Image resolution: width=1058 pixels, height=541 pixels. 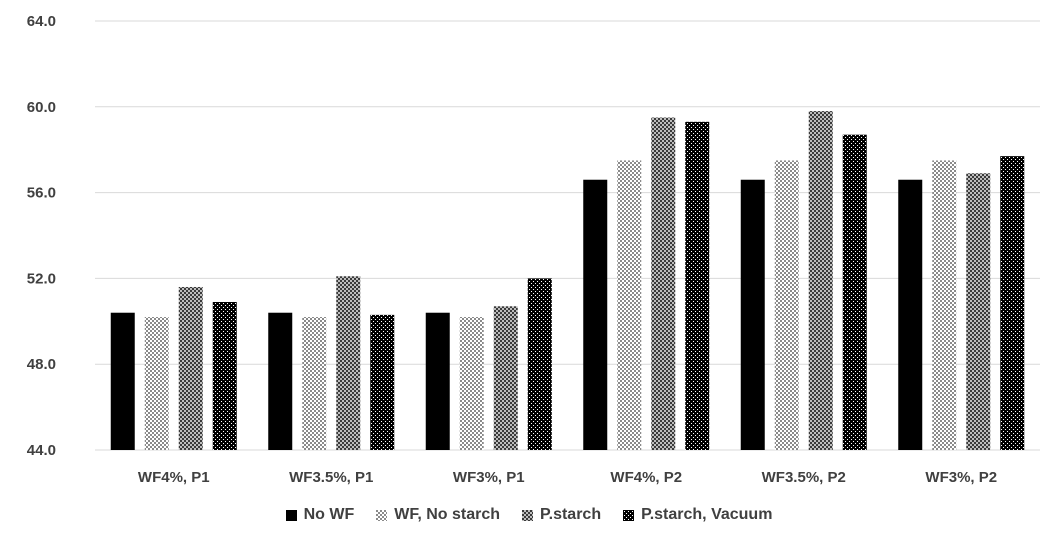 I want to click on x-tick-label: WF3%, P1, so click(x=489, y=477).